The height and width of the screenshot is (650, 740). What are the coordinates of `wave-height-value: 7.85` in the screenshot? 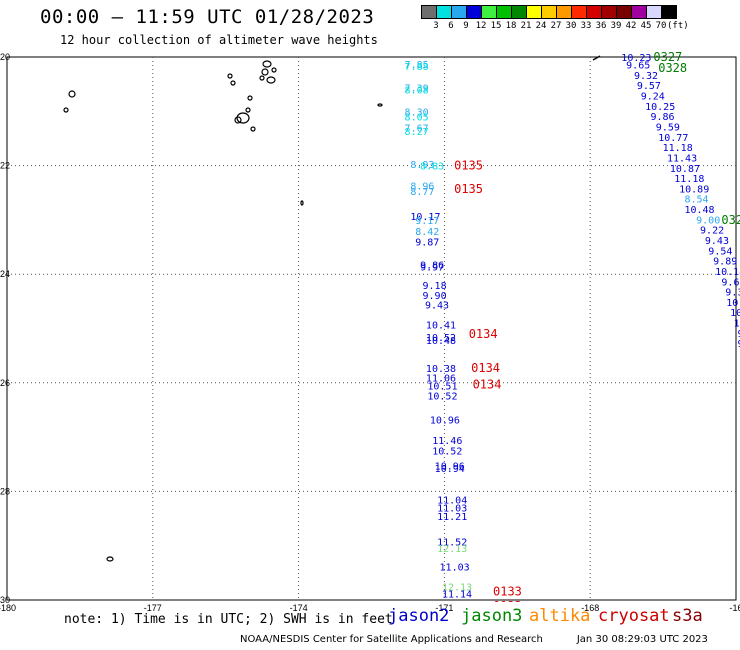 It's located at (417, 65).